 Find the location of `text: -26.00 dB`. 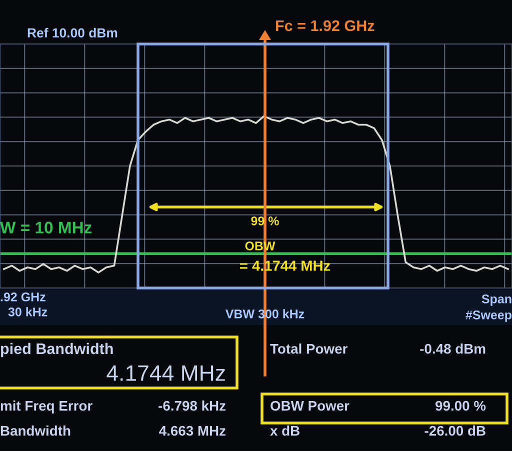

text: -26.00 dB is located at coordinates (455, 431).